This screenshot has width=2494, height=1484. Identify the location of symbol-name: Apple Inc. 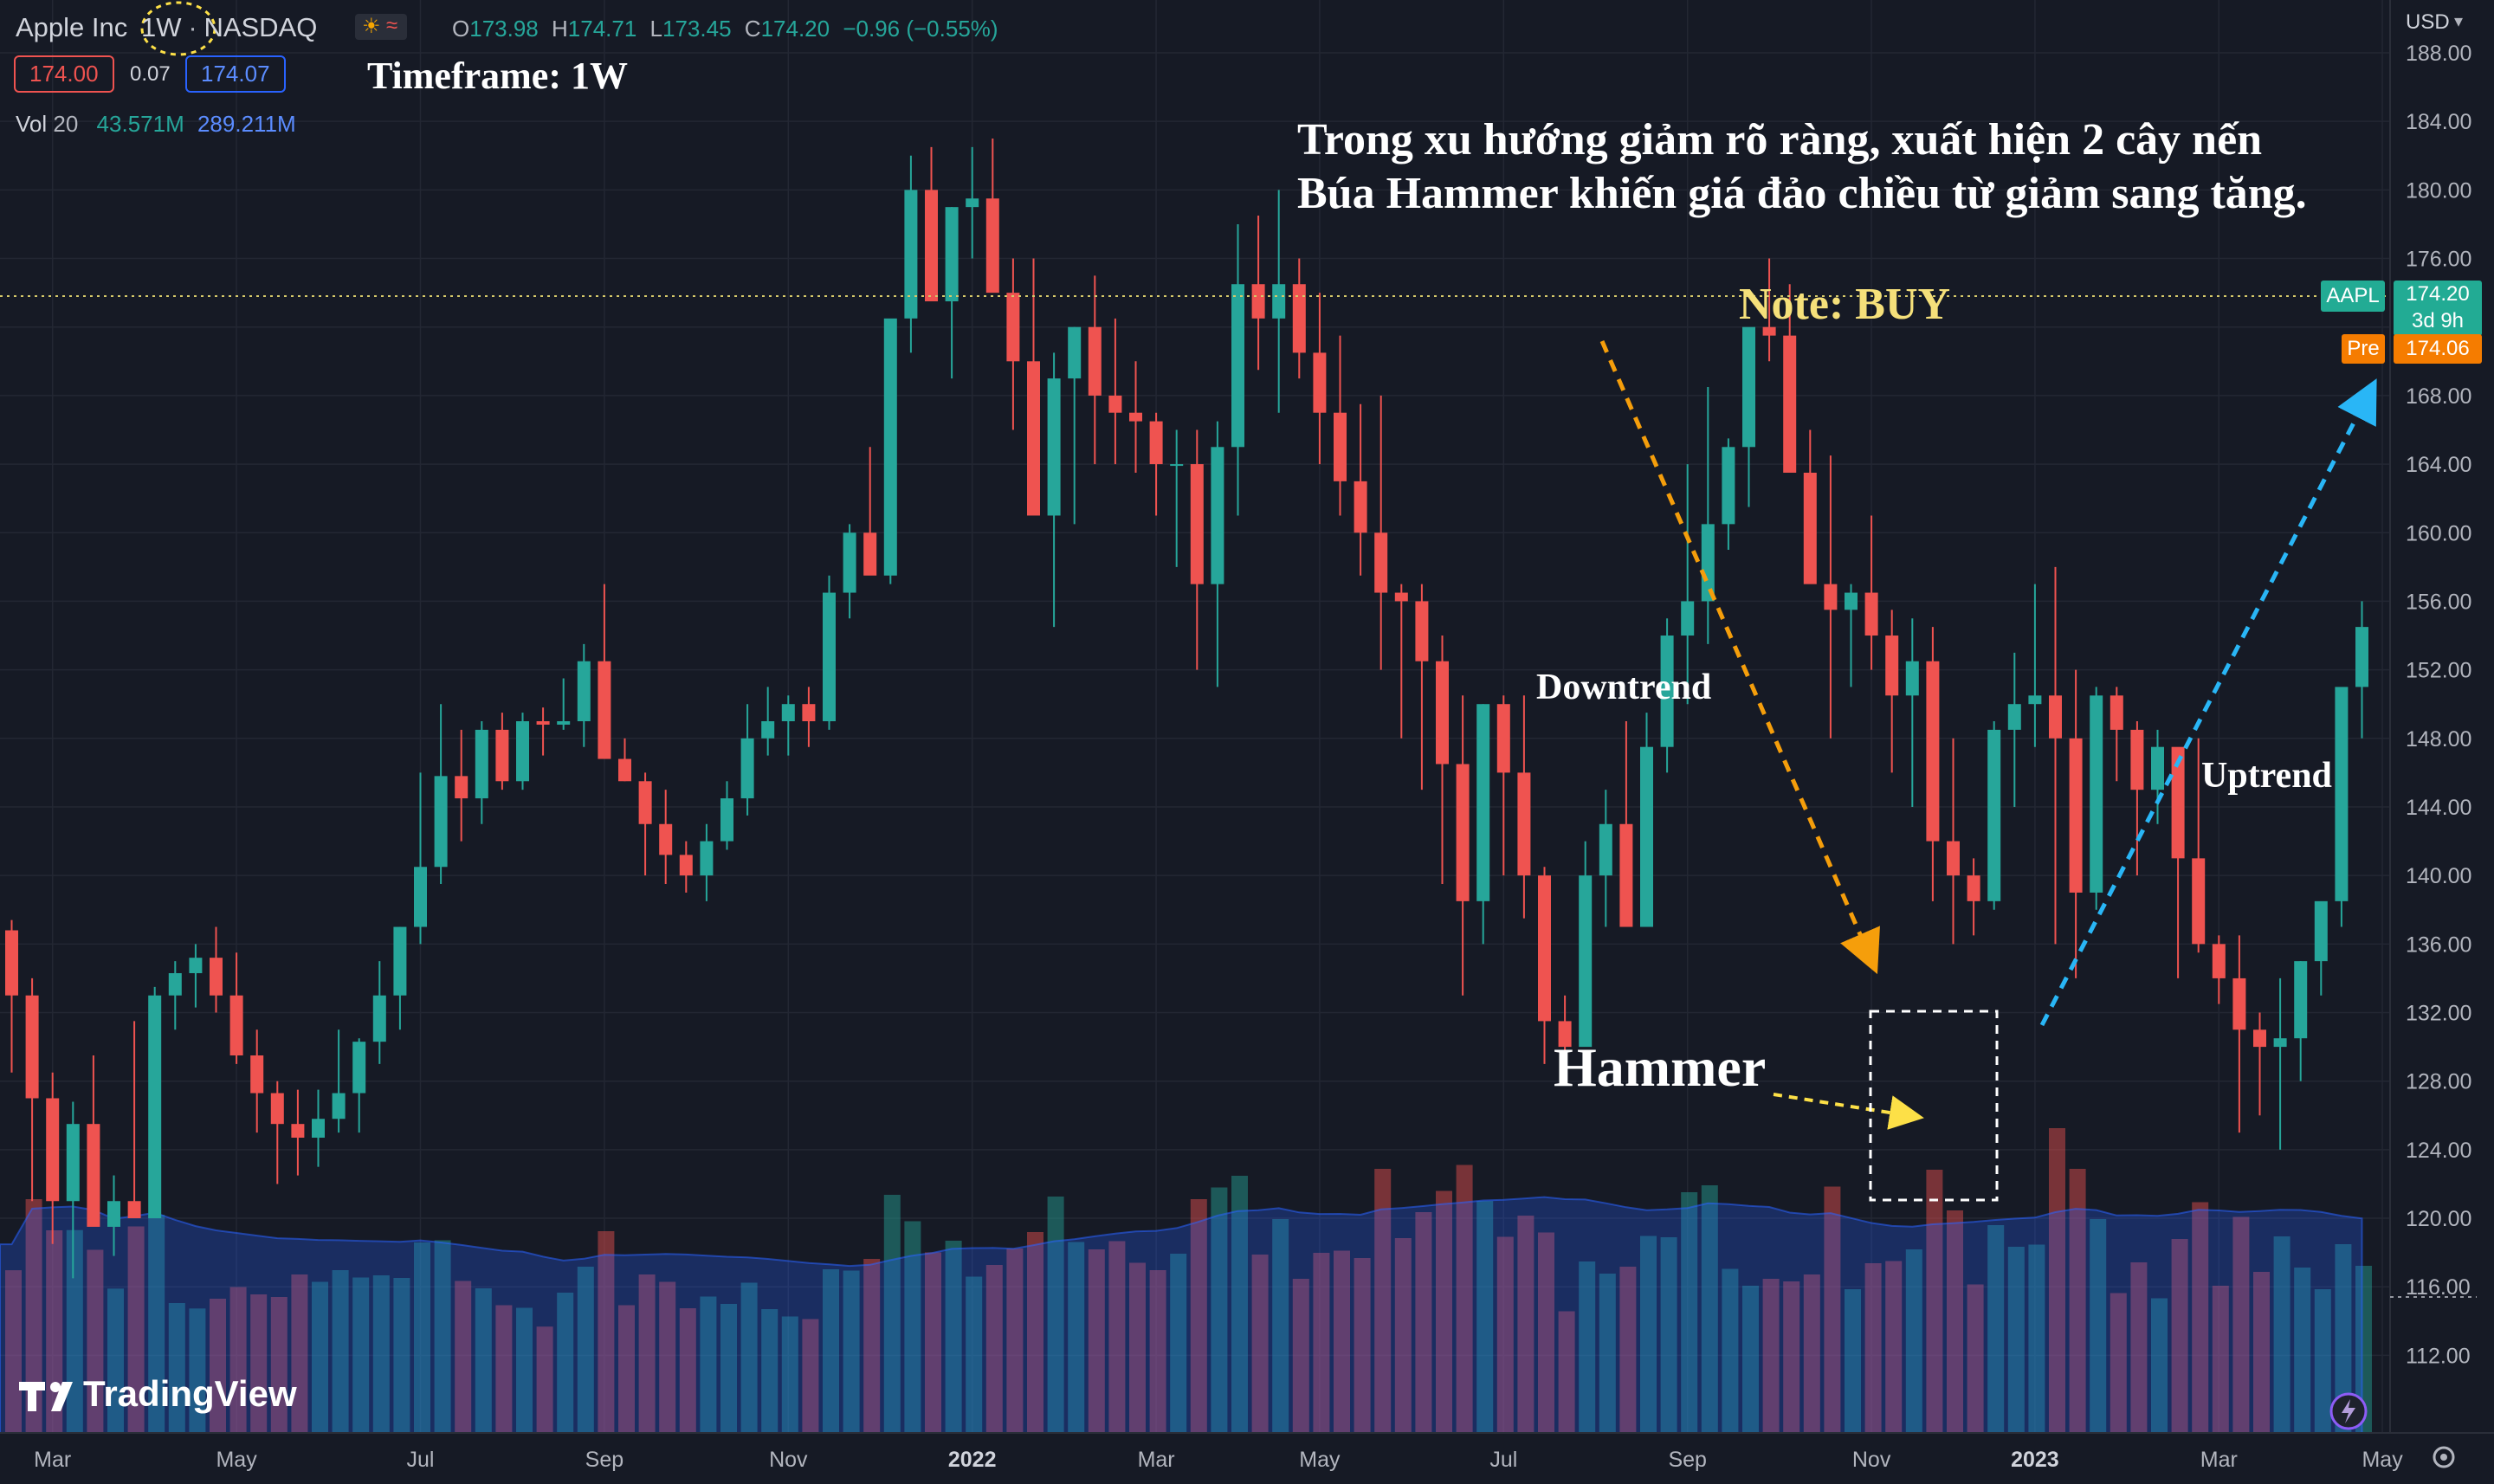
(72, 27).